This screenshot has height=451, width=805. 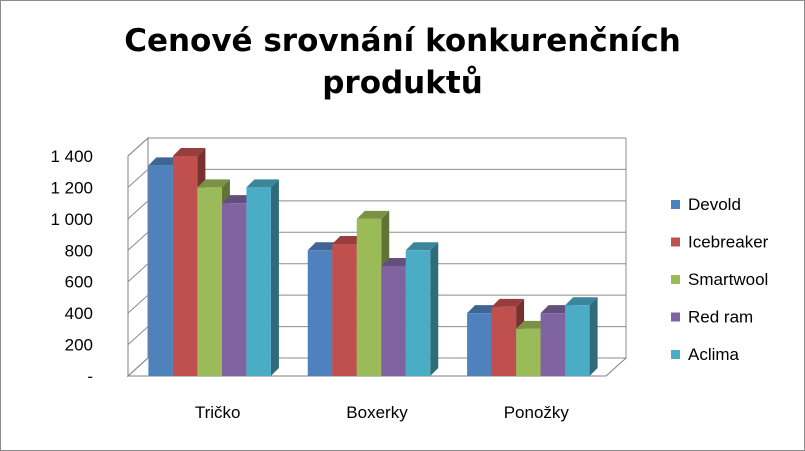 I want to click on legend-item: Icebreaker, so click(x=720, y=242).